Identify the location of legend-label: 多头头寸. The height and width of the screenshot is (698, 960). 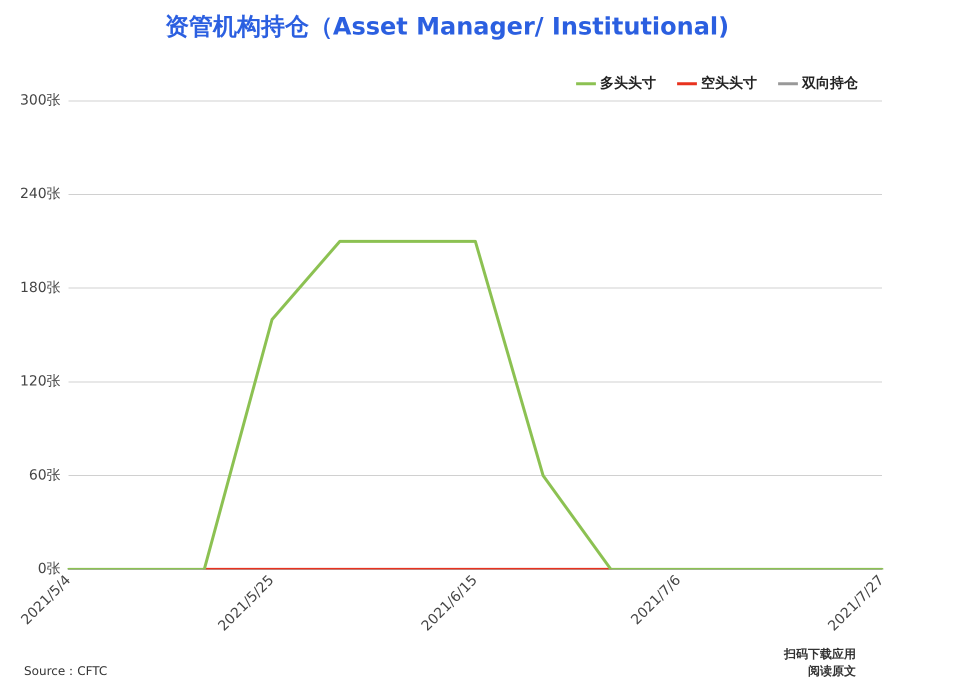
(628, 83).